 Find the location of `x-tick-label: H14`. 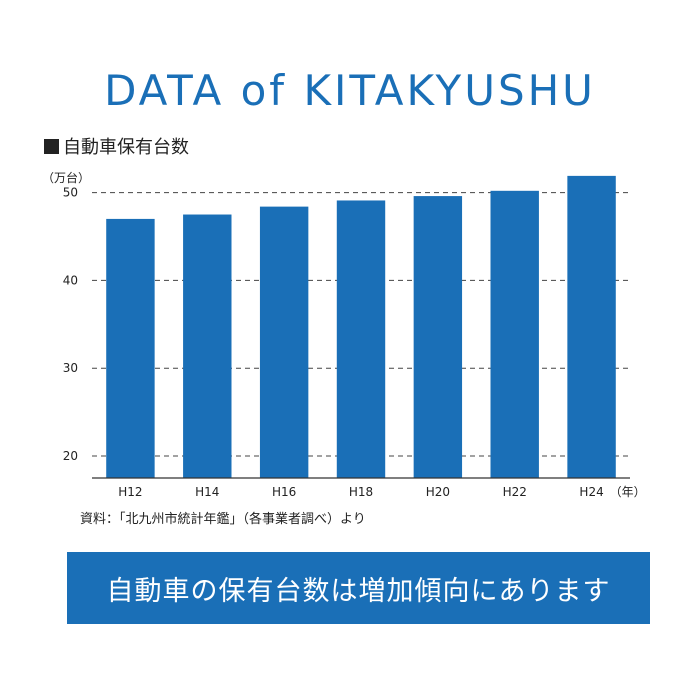

x-tick-label: H14 is located at coordinates (207, 492).